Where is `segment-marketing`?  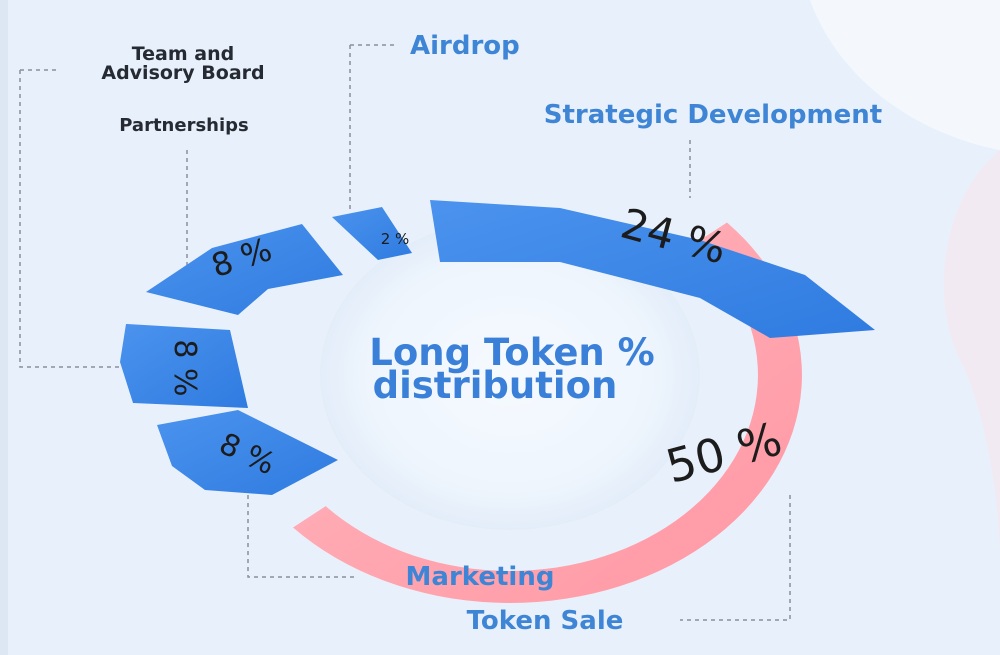 segment-marketing is located at coordinates (247, 452).